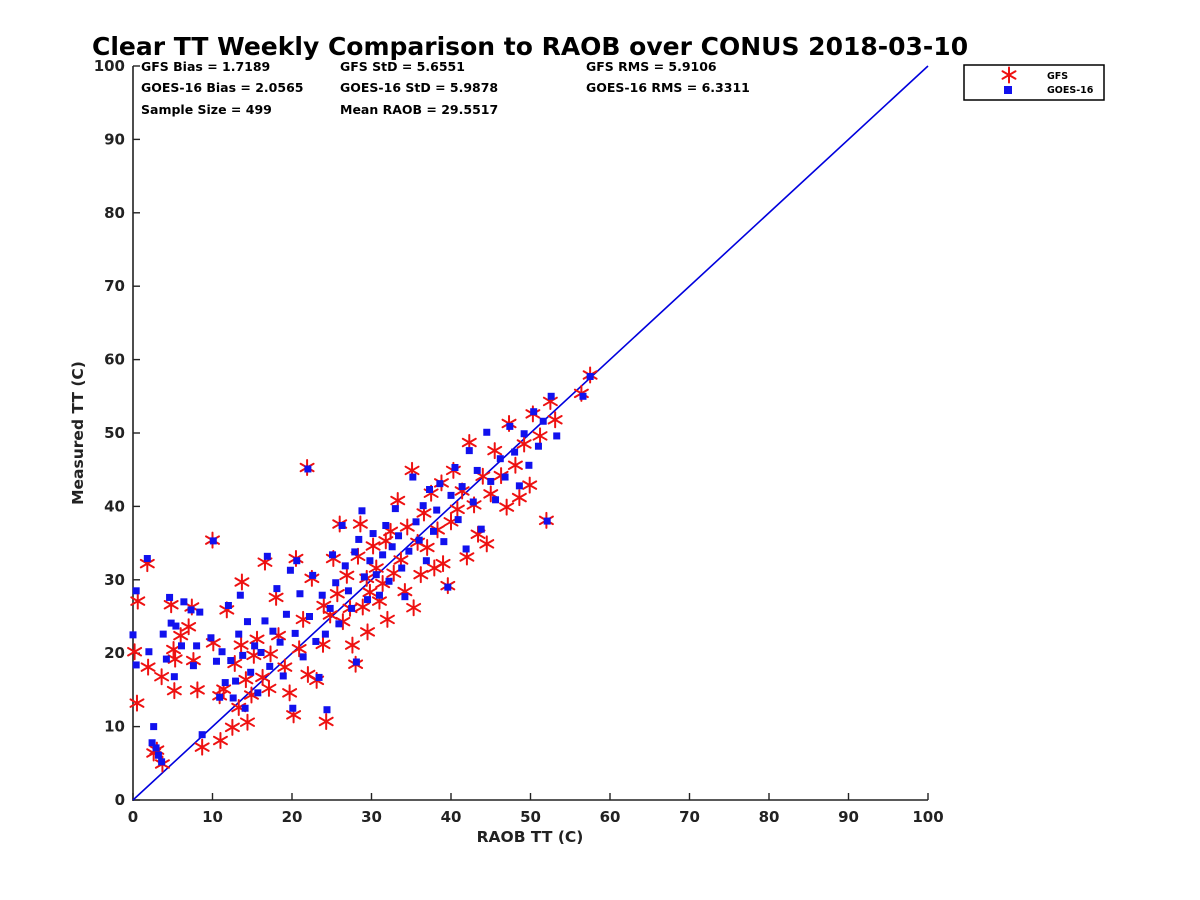  Describe the element at coordinates (610, 817) in the screenshot. I see `x-tick-label: 60` at that location.